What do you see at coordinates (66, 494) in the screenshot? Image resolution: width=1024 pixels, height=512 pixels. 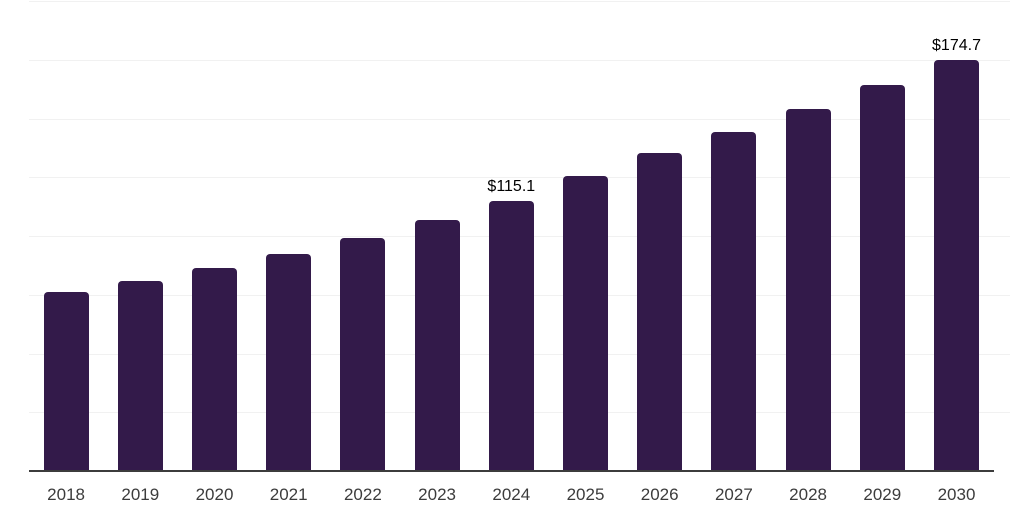 I see `x-tick-label-2018: 2018` at bounding box center [66, 494].